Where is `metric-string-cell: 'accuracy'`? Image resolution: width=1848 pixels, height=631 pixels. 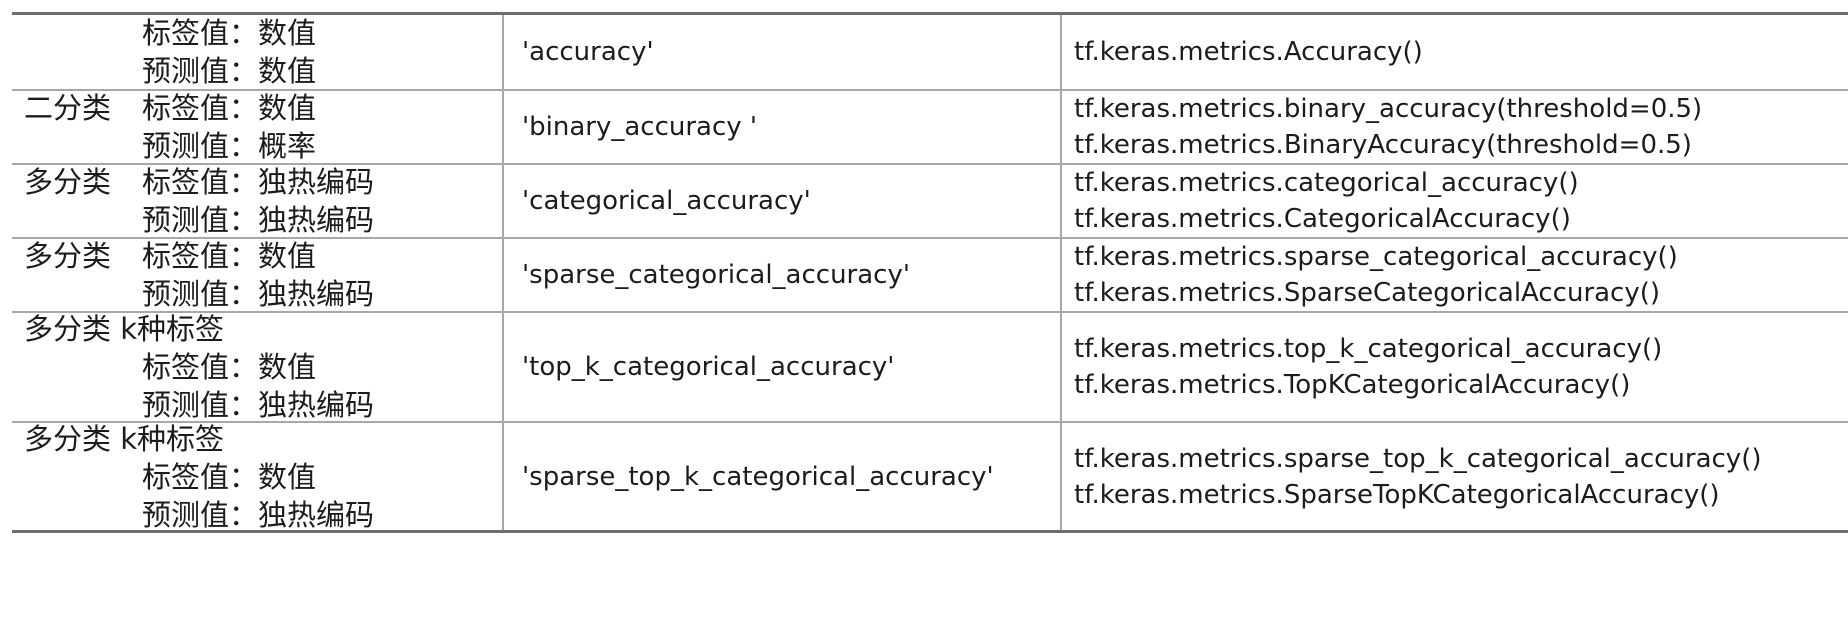
metric-string-cell: 'accuracy' is located at coordinates (781, 52).